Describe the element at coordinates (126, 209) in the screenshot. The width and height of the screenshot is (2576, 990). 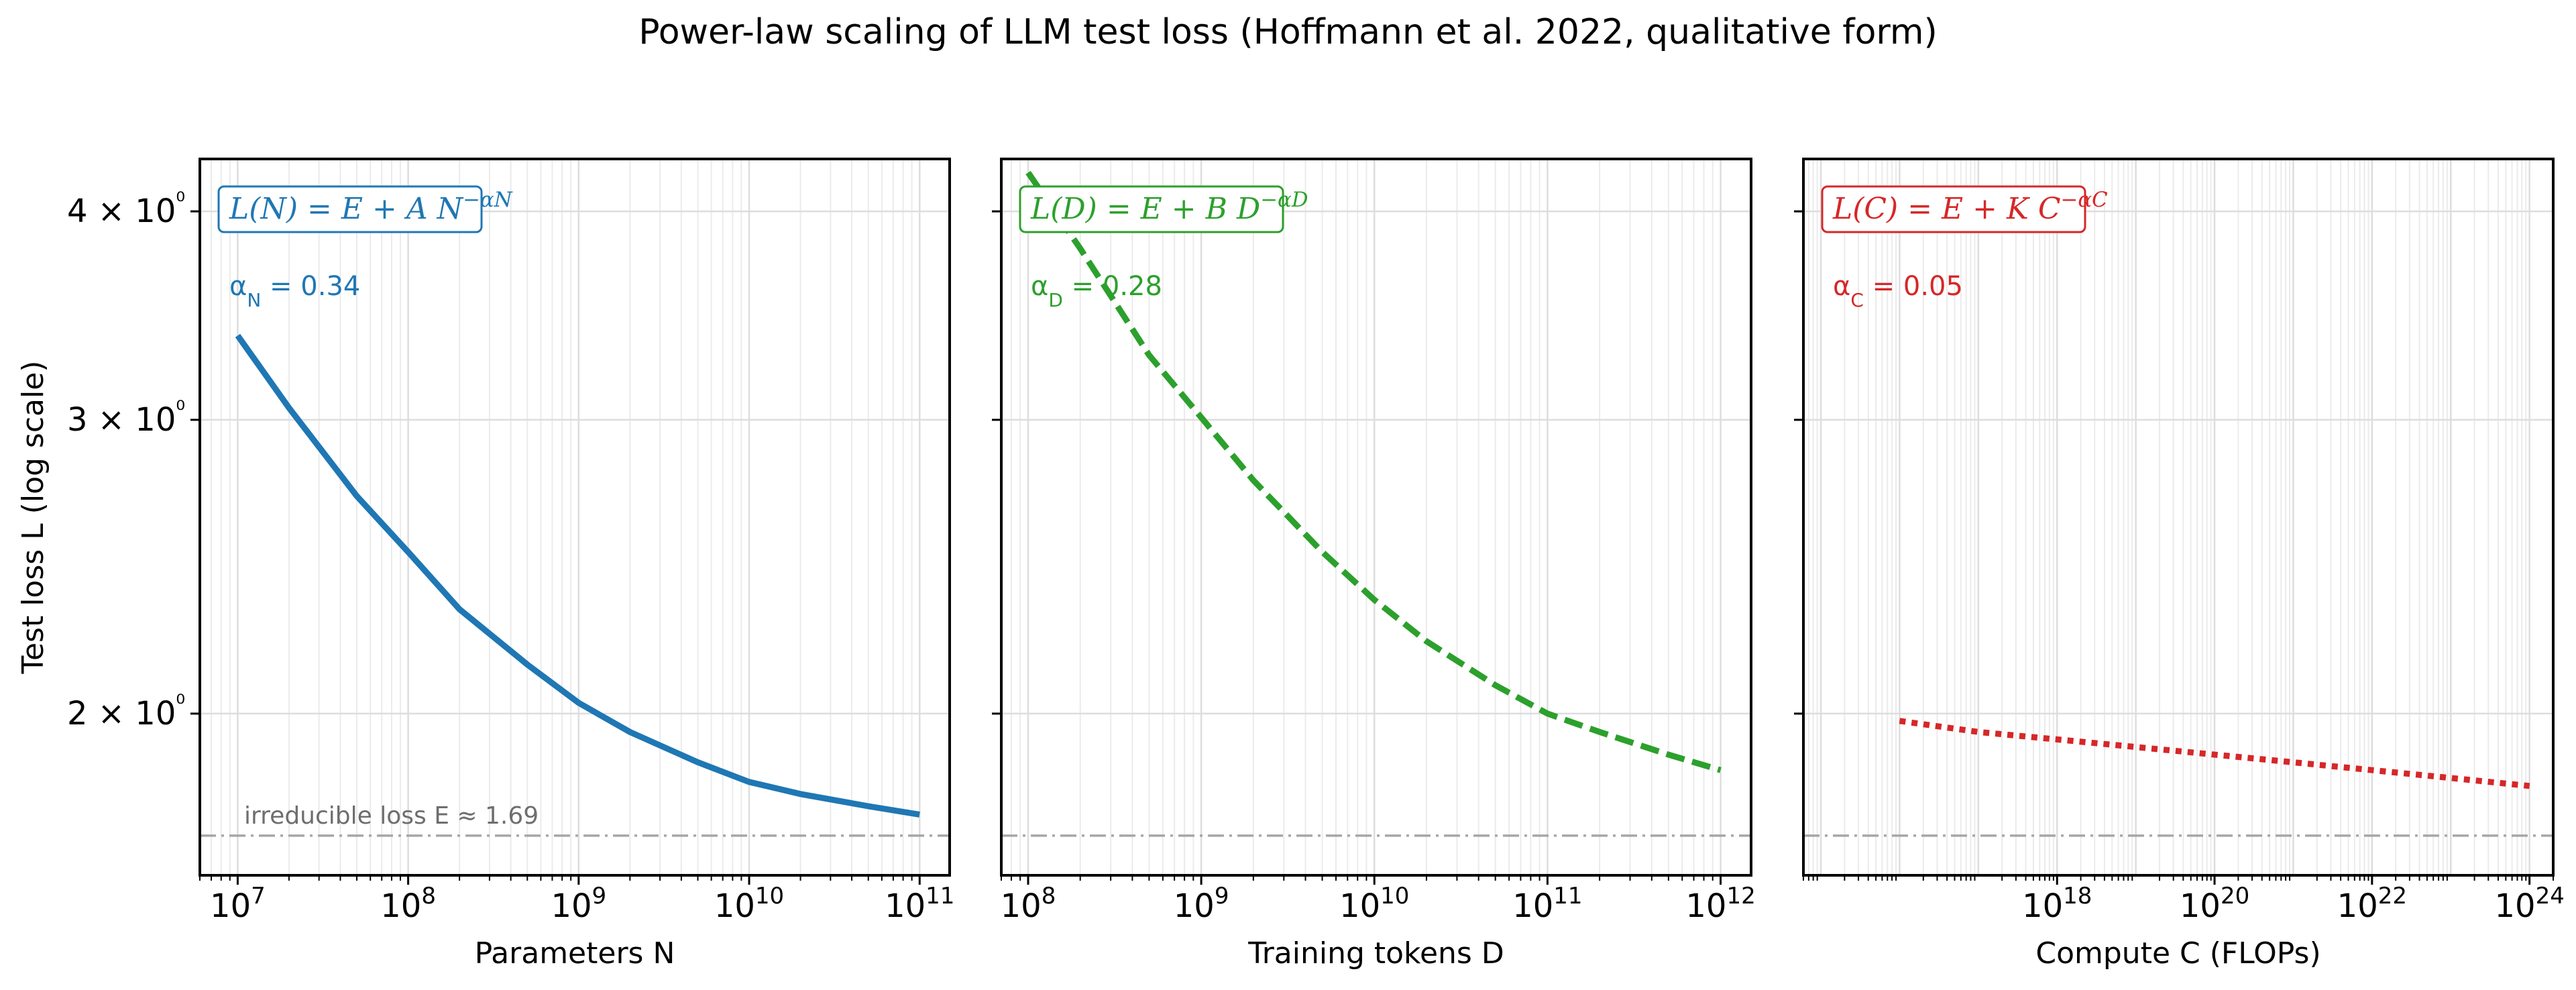
I see `y-tick-label: 4 × 10⁰` at that location.